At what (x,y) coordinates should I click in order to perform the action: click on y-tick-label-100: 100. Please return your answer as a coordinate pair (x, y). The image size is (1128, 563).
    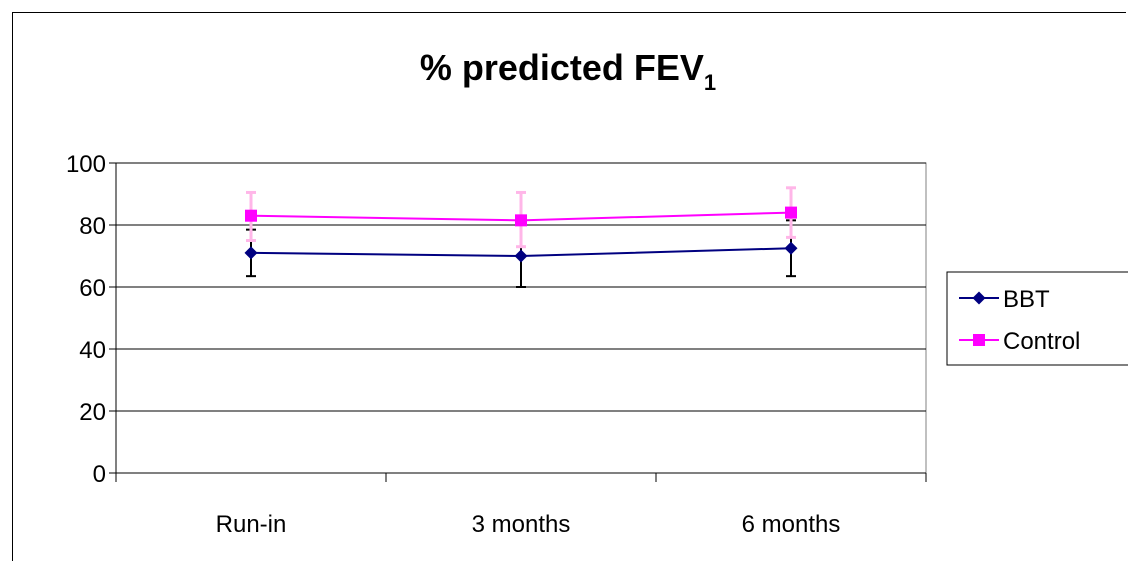
    Looking at the image, I should click on (86, 164).